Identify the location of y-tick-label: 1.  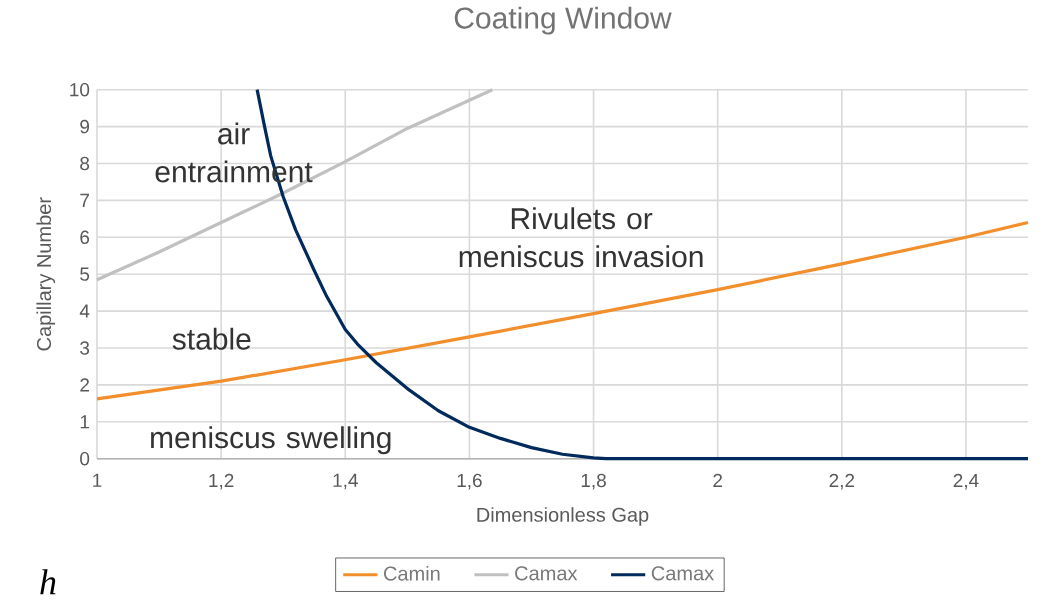
(84, 422).